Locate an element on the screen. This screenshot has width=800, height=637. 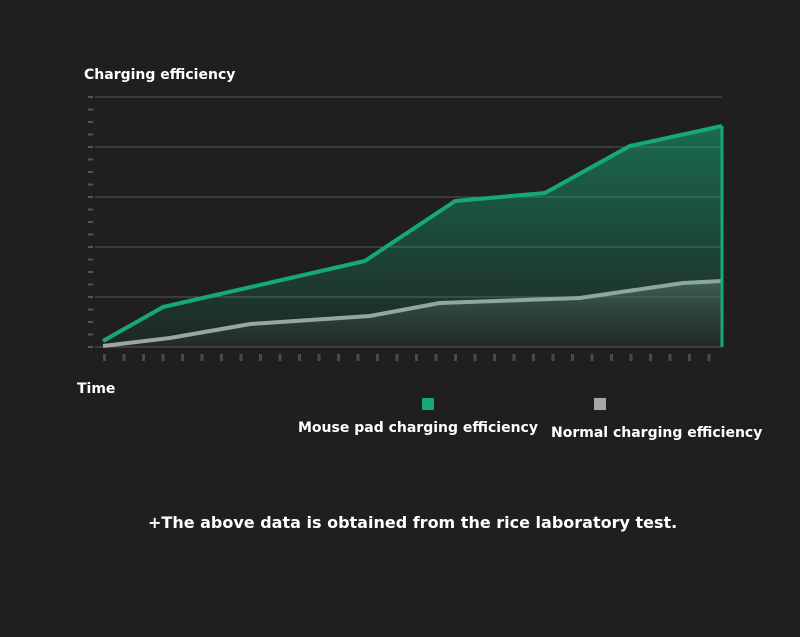
x-axis-title: Time is located at coordinates (96, 389).